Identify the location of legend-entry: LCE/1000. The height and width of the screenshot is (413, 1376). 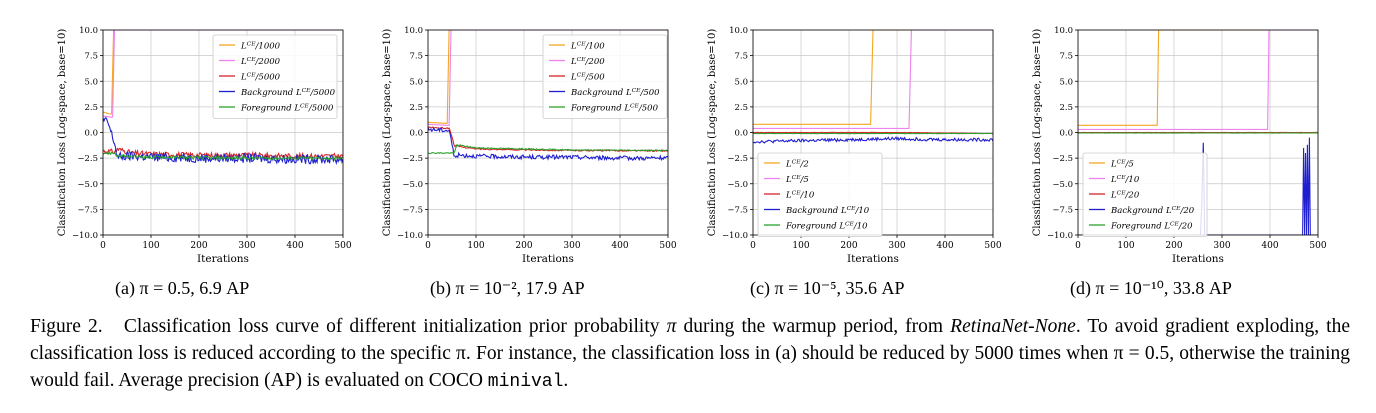
(260, 46).